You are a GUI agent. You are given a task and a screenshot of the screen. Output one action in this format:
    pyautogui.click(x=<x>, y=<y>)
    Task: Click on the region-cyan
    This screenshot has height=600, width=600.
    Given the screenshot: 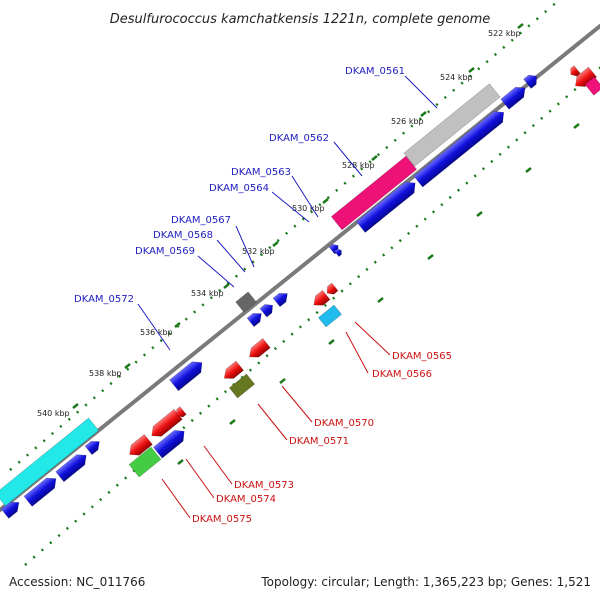 What is the action you would take?
    pyautogui.click(x=50, y=462)
    